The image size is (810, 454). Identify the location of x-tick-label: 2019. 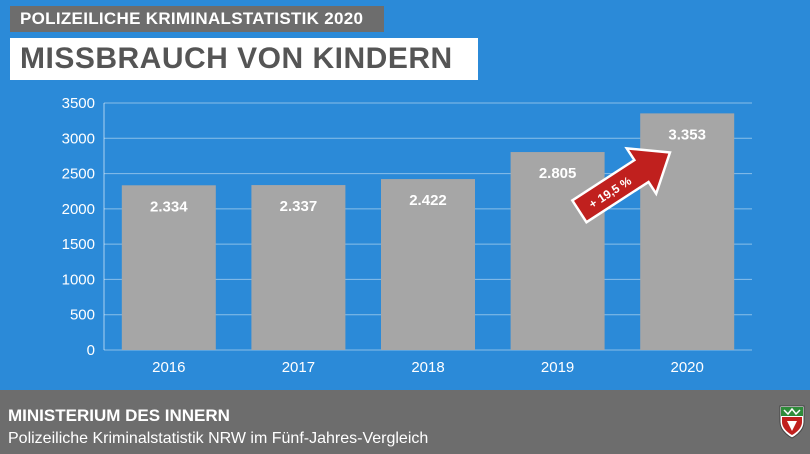
(557, 367).